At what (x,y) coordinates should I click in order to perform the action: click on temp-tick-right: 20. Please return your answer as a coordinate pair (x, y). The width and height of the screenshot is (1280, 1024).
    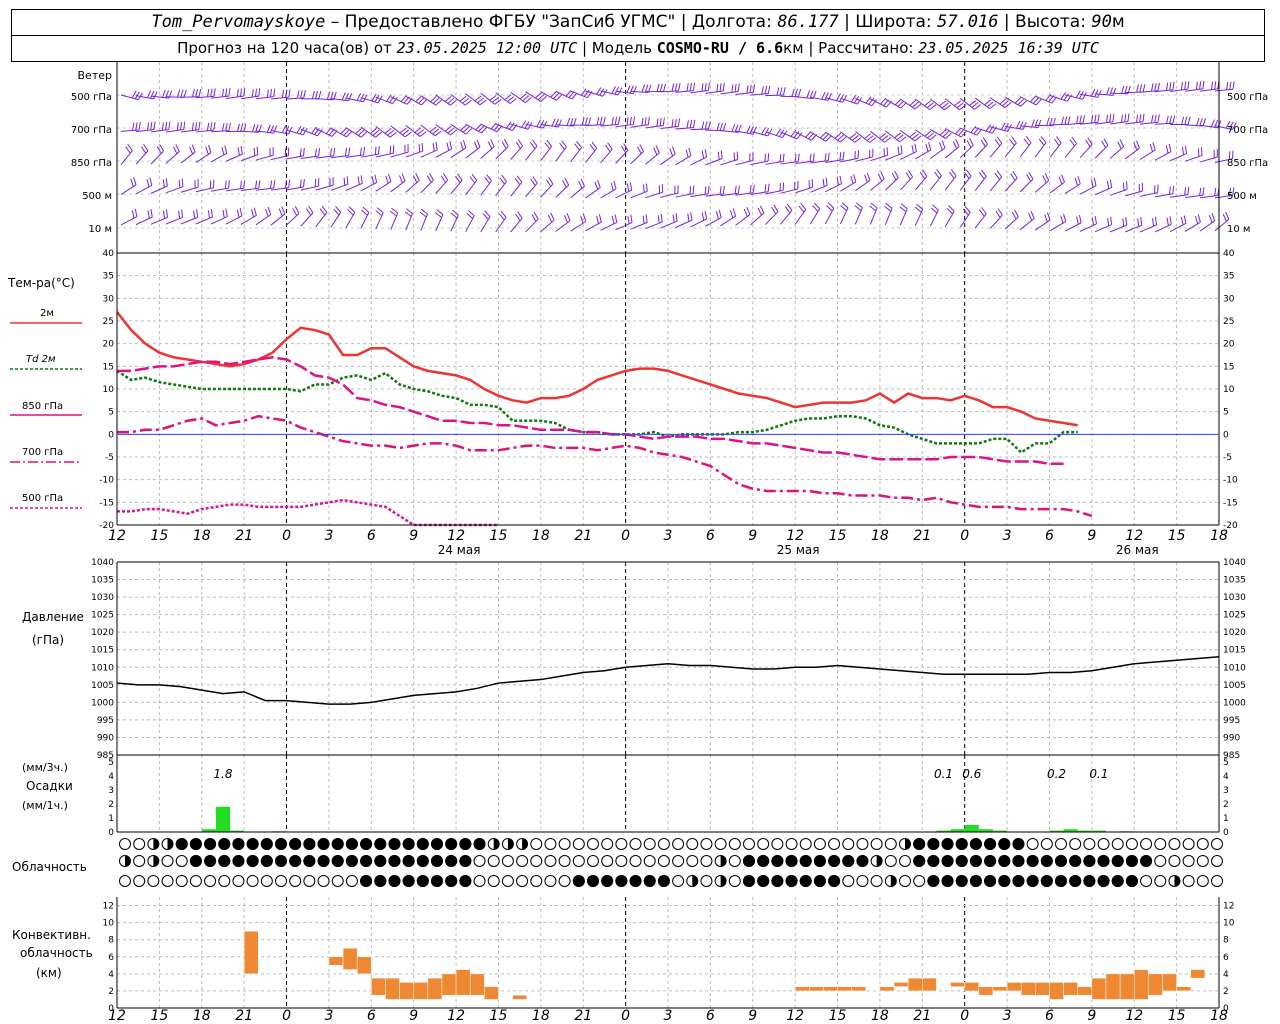
    Looking at the image, I should click on (1229, 345).